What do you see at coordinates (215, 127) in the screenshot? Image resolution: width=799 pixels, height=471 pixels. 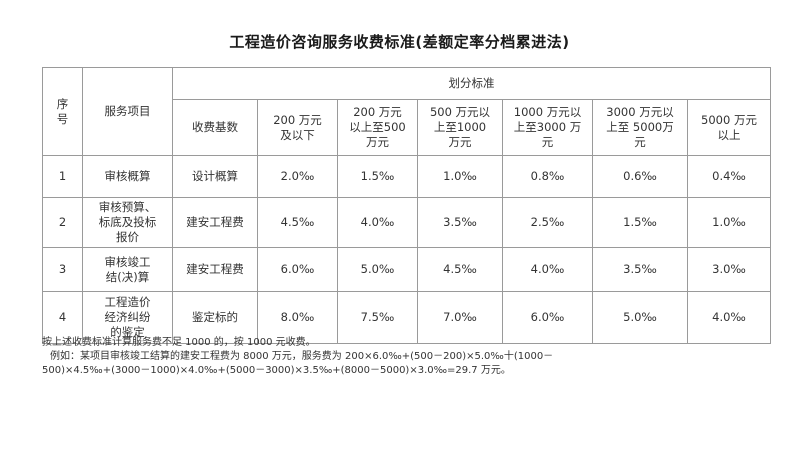 I see `header-base: 收费基数` at bounding box center [215, 127].